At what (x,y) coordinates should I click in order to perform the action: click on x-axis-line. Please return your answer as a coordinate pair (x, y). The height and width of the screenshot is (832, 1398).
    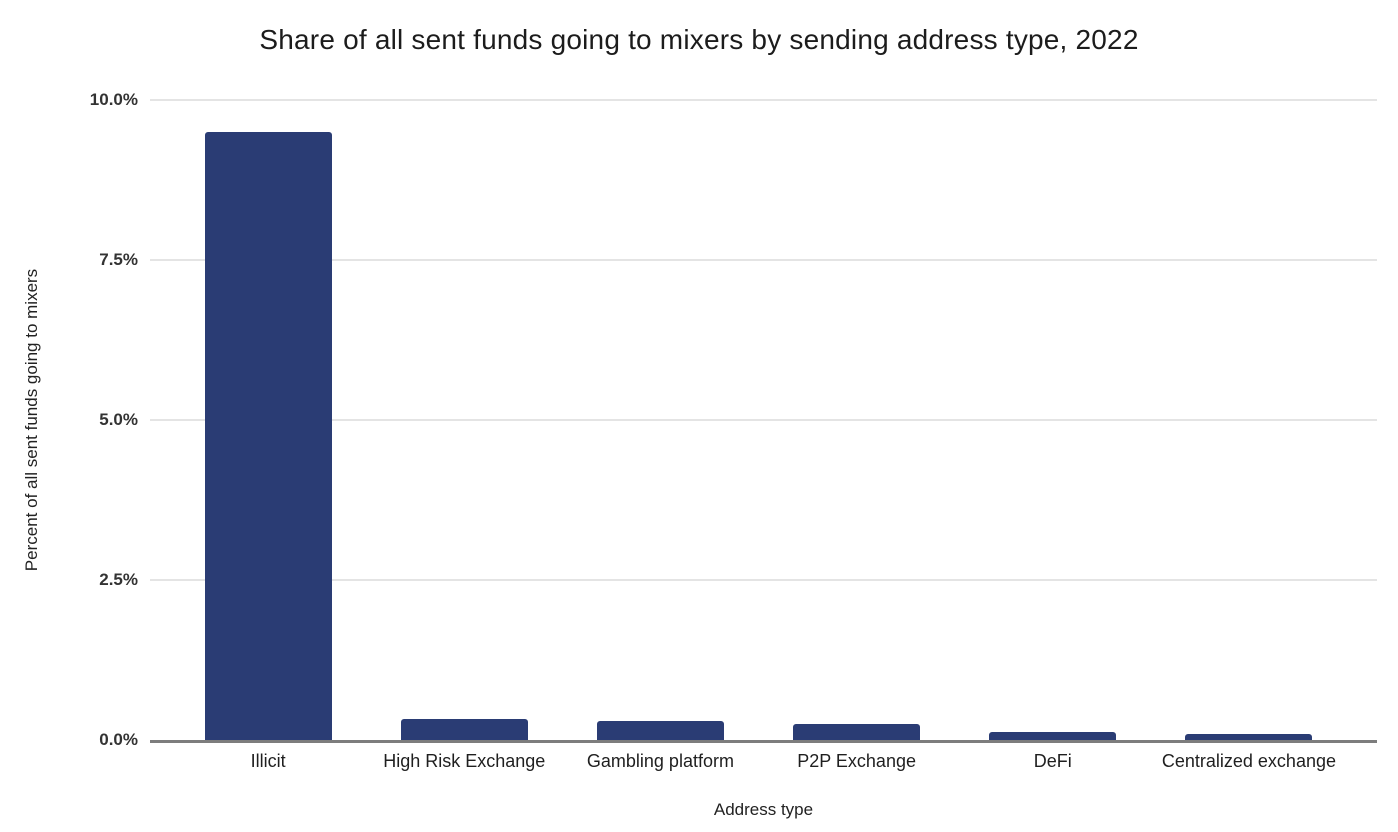
    Looking at the image, I should click on (763, 741).